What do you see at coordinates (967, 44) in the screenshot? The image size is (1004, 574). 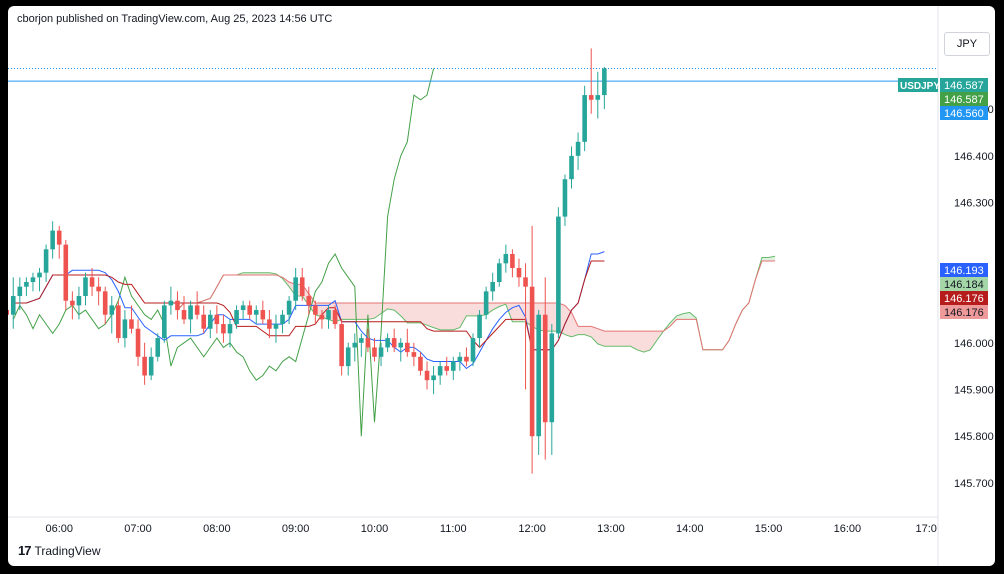 I see `currency-selector: JPY` at bounding box center [967, 44].